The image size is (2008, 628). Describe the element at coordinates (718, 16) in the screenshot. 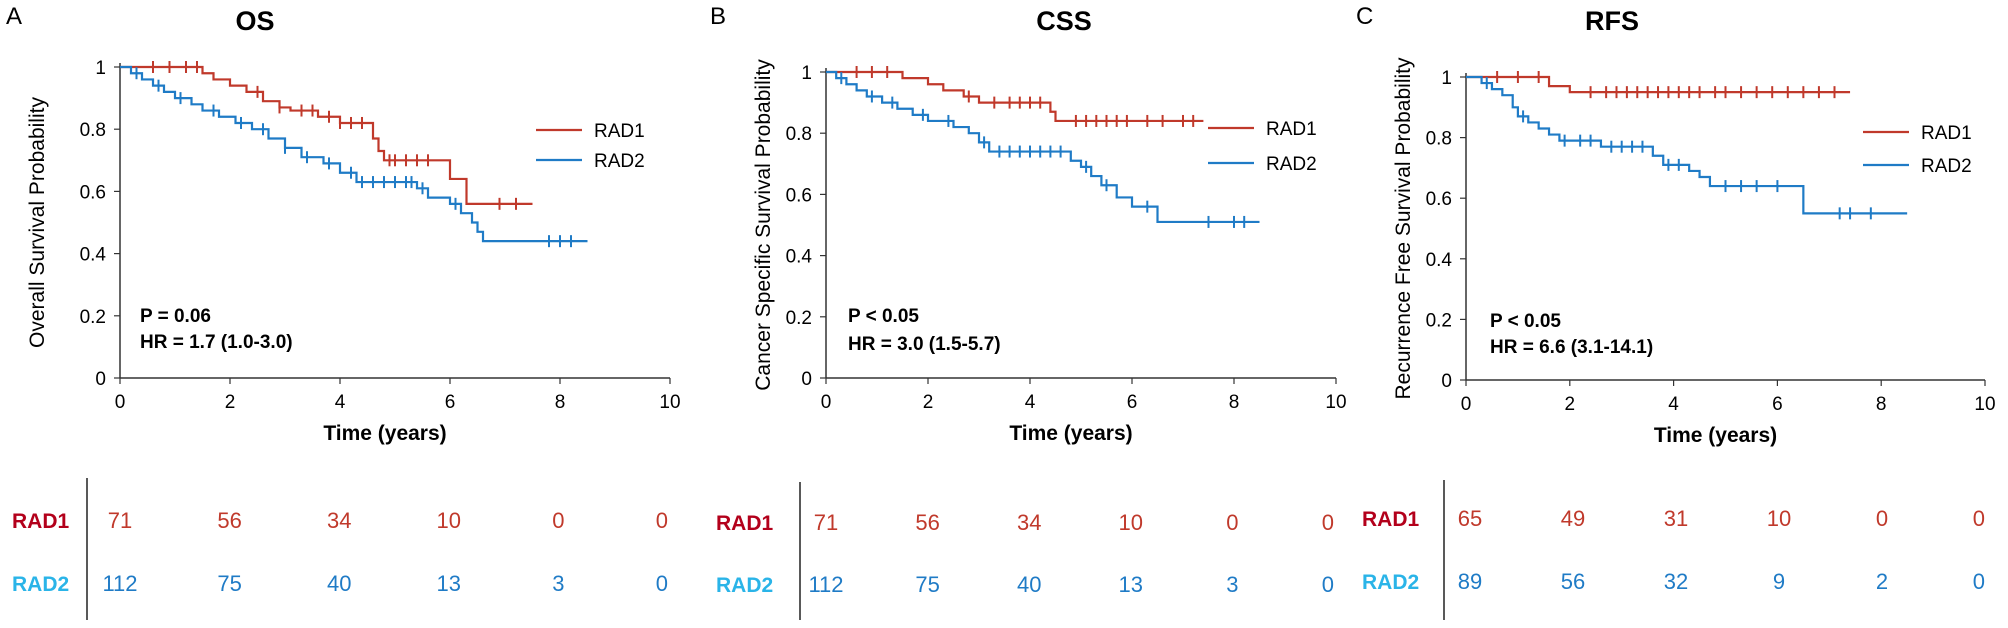

I see `panel-letter: B` at that location.